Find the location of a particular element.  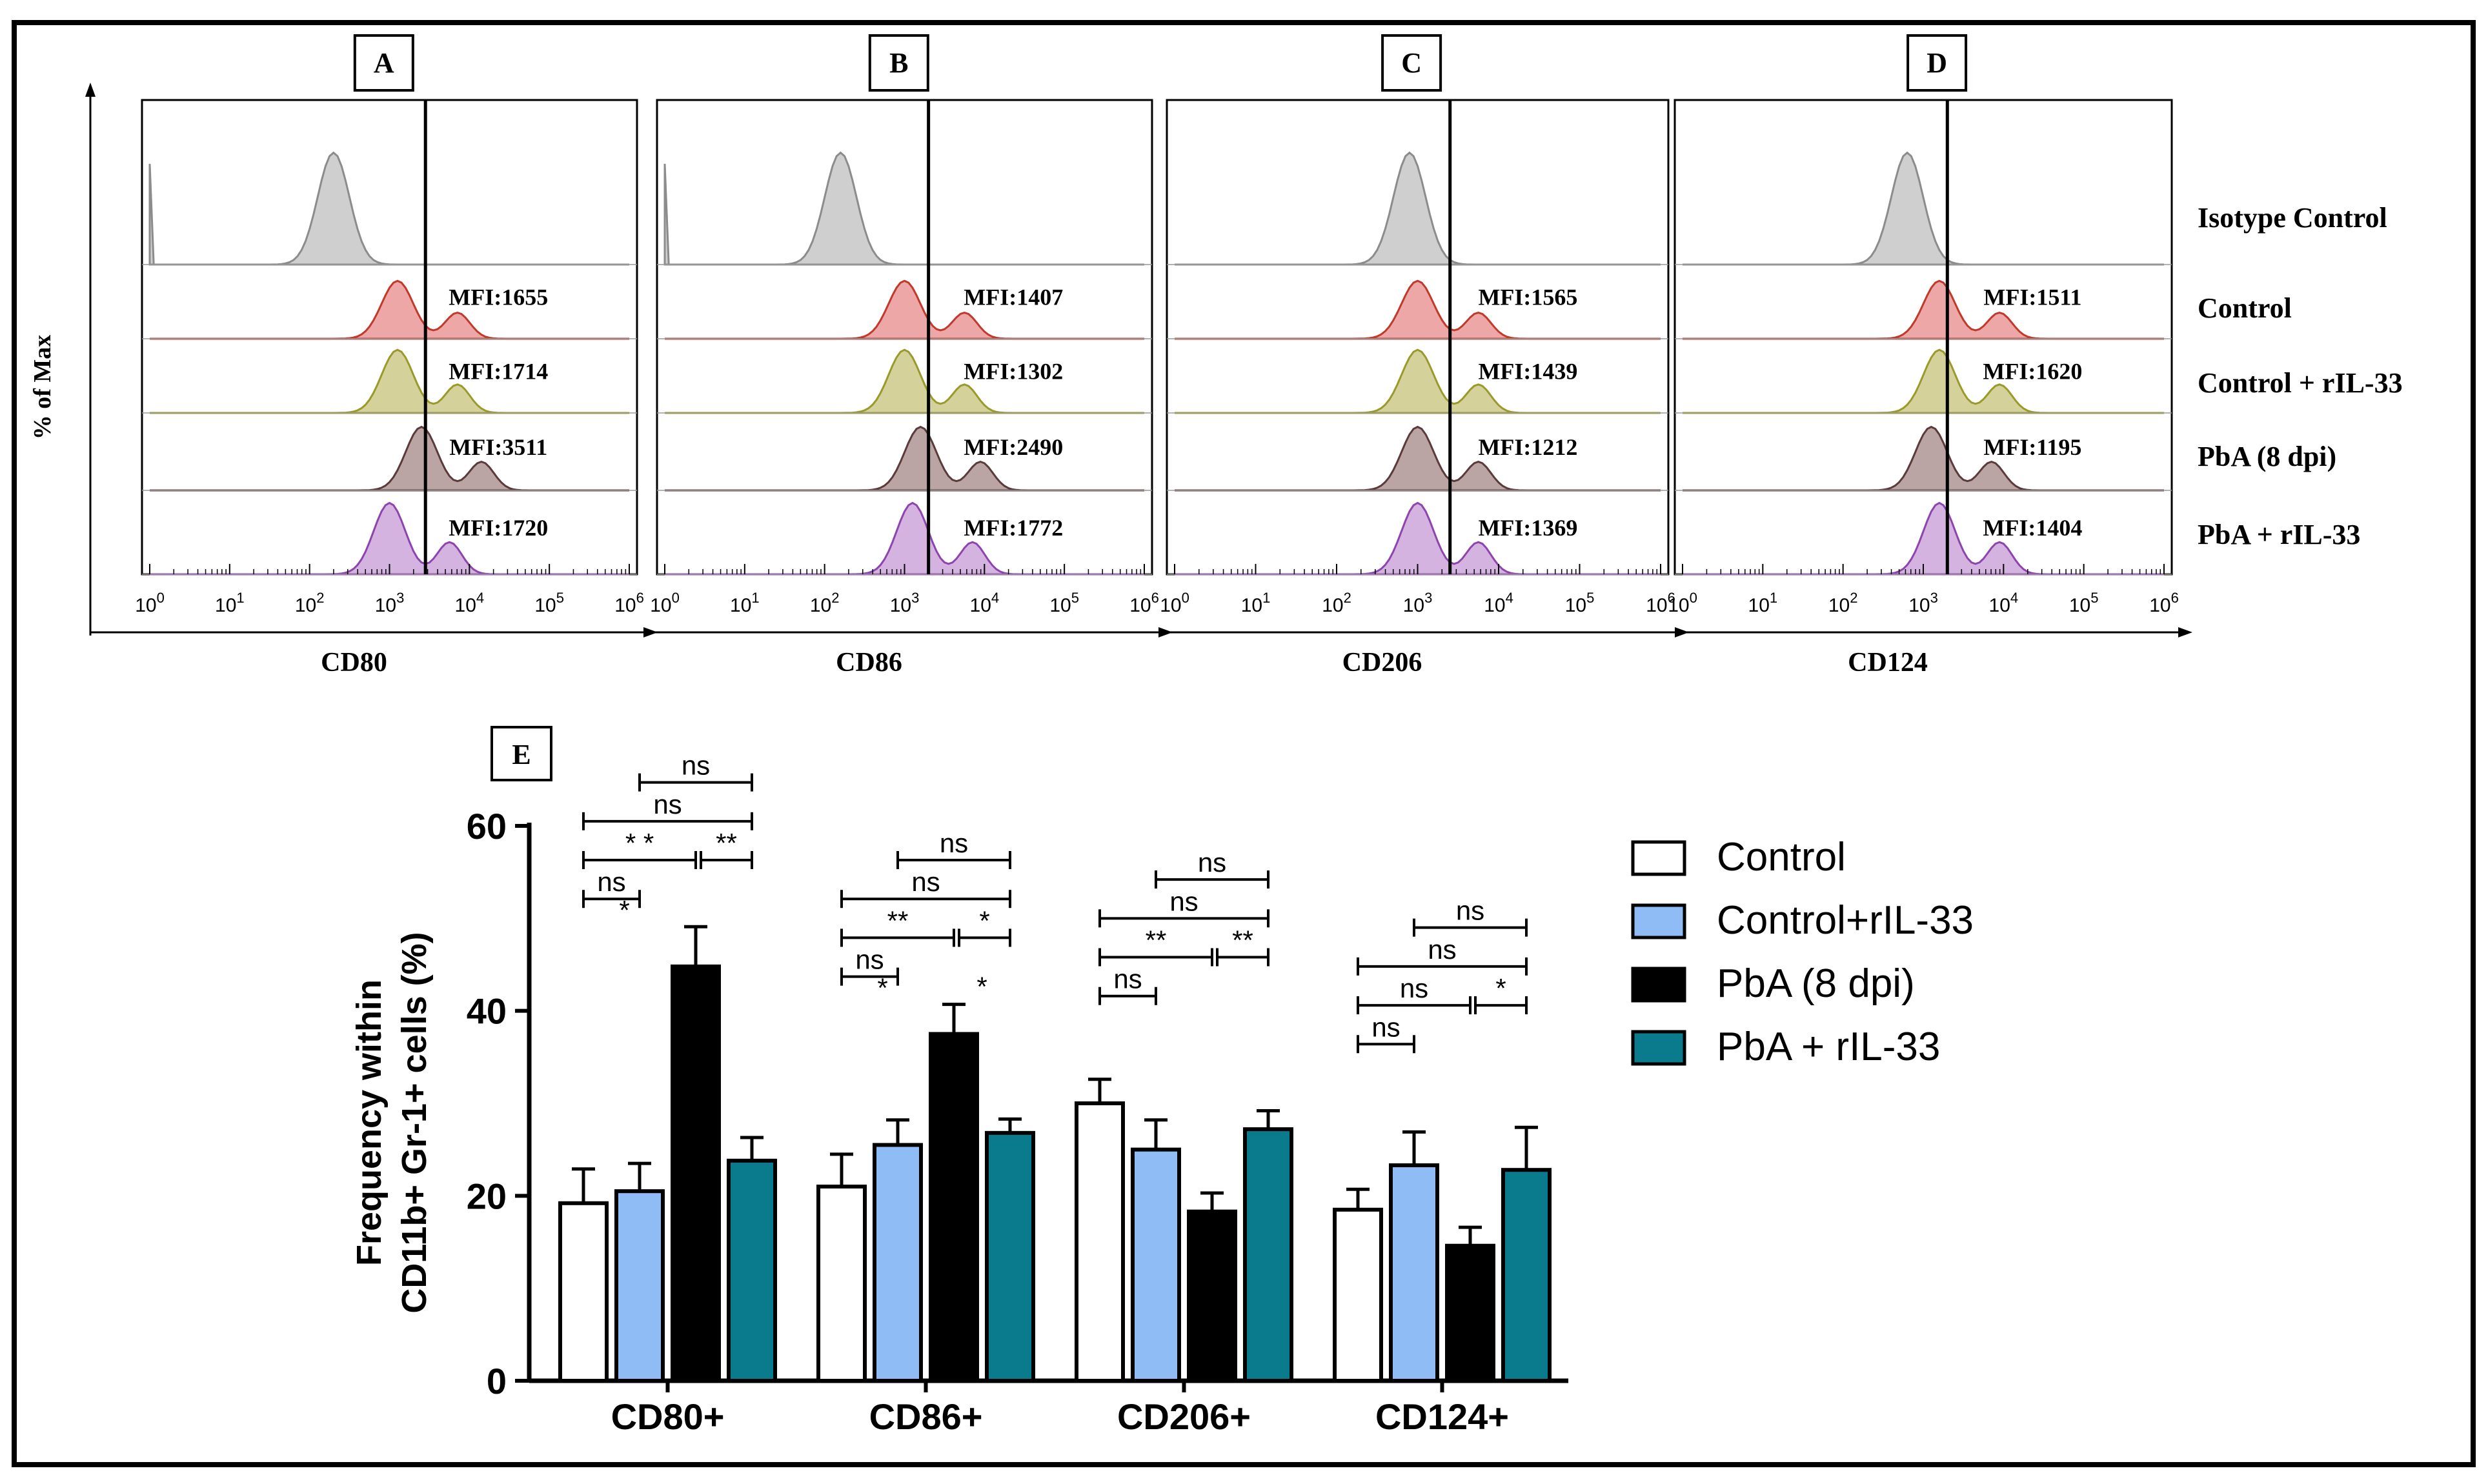

bar-y-tick-label: 60 is located at coordinates (487, 826).